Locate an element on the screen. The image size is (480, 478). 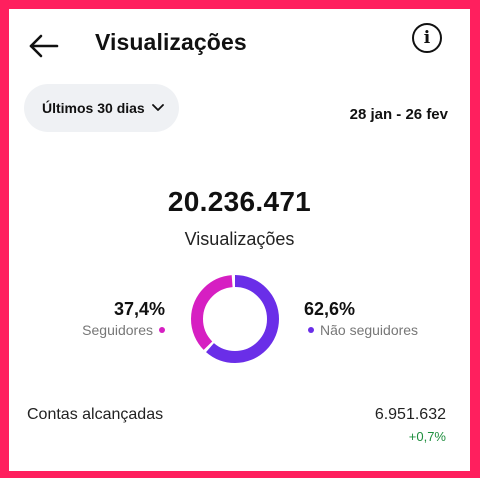
followers-label: Seguidores is located at coordinates (117, 330).